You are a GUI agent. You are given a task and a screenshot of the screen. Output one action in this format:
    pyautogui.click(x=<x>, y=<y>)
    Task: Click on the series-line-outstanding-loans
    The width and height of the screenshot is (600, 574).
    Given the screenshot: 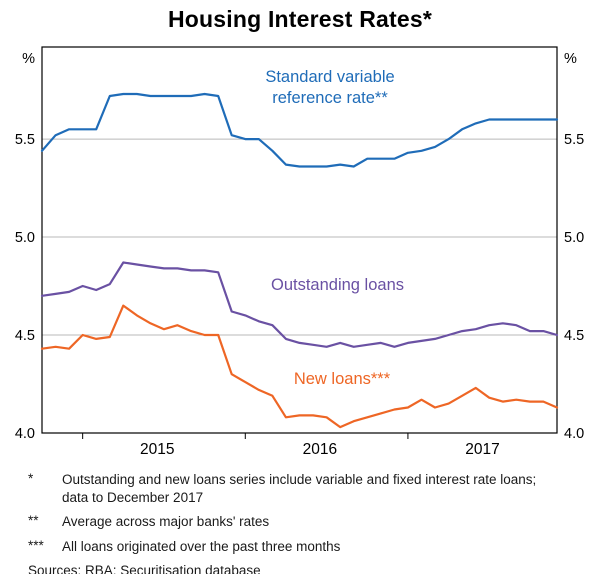 What is the action you would take?
    pyautogui.click(x=299, y=304)
    